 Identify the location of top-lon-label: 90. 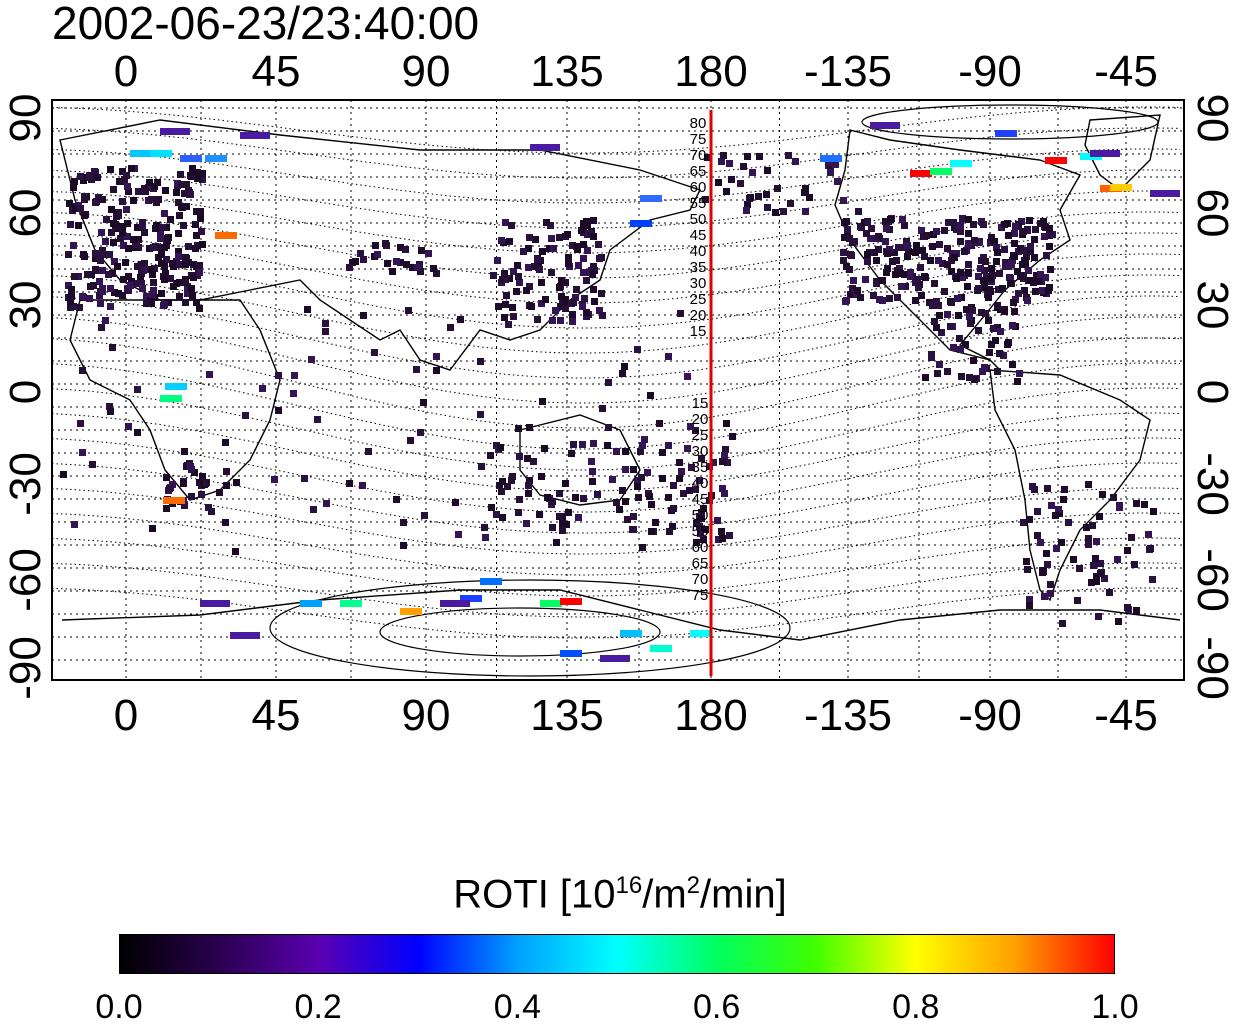
(426, 71).